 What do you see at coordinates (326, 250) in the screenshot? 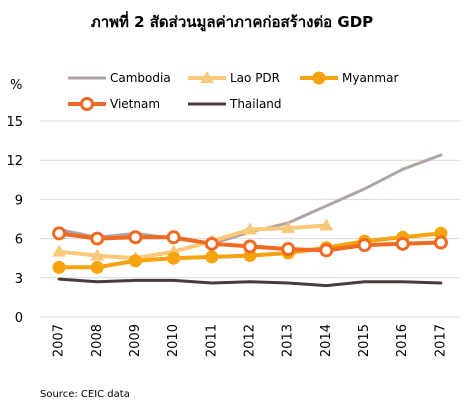
I see `point-vietnam-2014` at bounding box center [326, 250].